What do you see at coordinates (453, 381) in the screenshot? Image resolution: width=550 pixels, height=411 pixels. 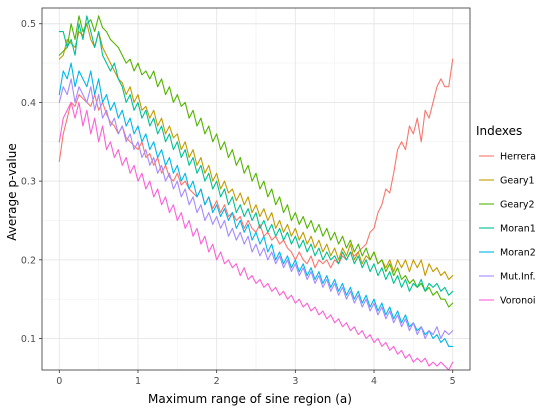 I see `x-tick-label: 5` at bounding box center [453, 381].